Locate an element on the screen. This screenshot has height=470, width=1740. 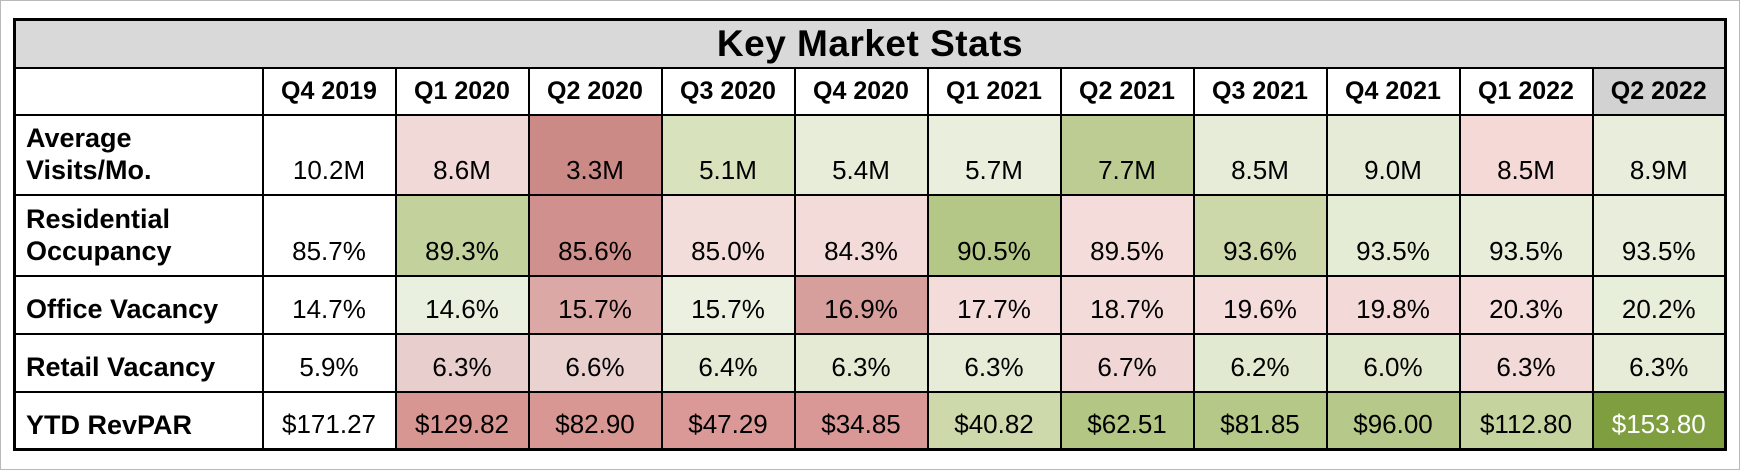
value-cell: 89.3% is located at coordinates (462, 235).